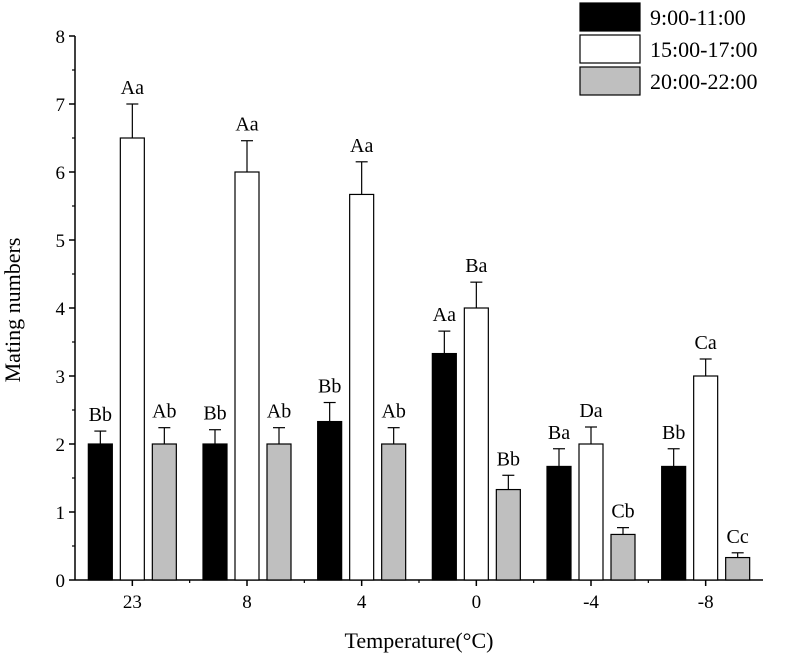 This screenshot has width=796, height=661. I want to click on y-tick-label: 2, so click(61, 445).